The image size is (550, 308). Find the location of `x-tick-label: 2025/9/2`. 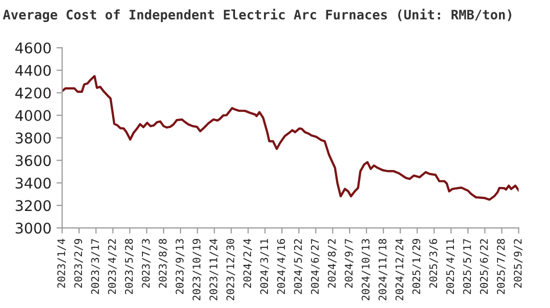

x-tick-label: 2025/9/2 is located at coordinates (518, 263).